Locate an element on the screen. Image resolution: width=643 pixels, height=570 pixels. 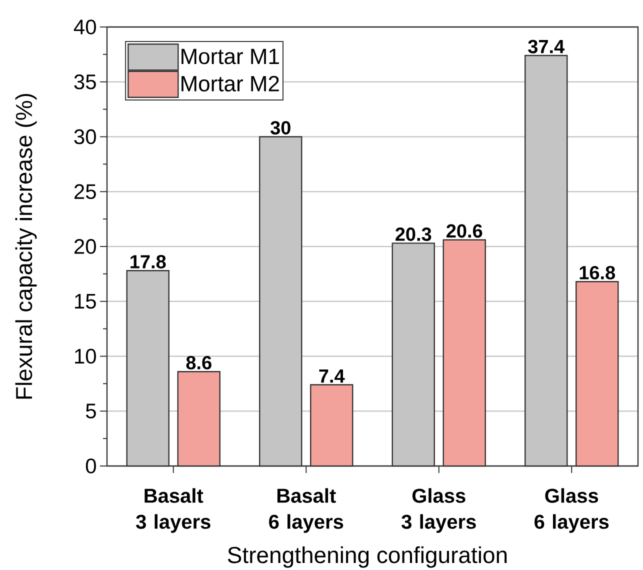
data-label: 20.6 is located at coordinates (464, 231).